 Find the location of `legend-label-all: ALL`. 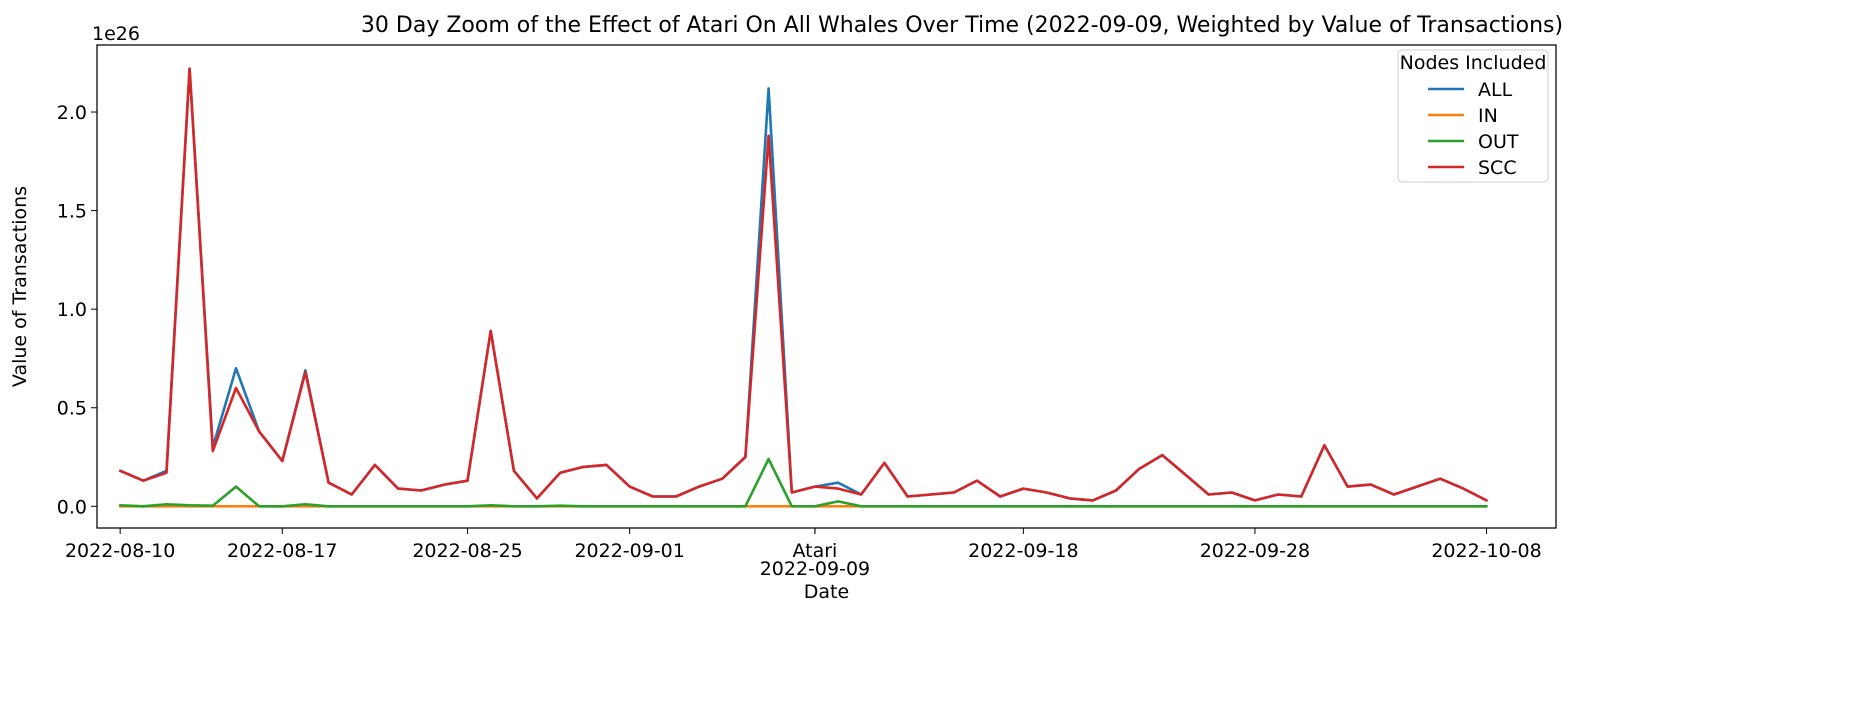

legend-label-all: ALL is located at coordinates (1495, 90).